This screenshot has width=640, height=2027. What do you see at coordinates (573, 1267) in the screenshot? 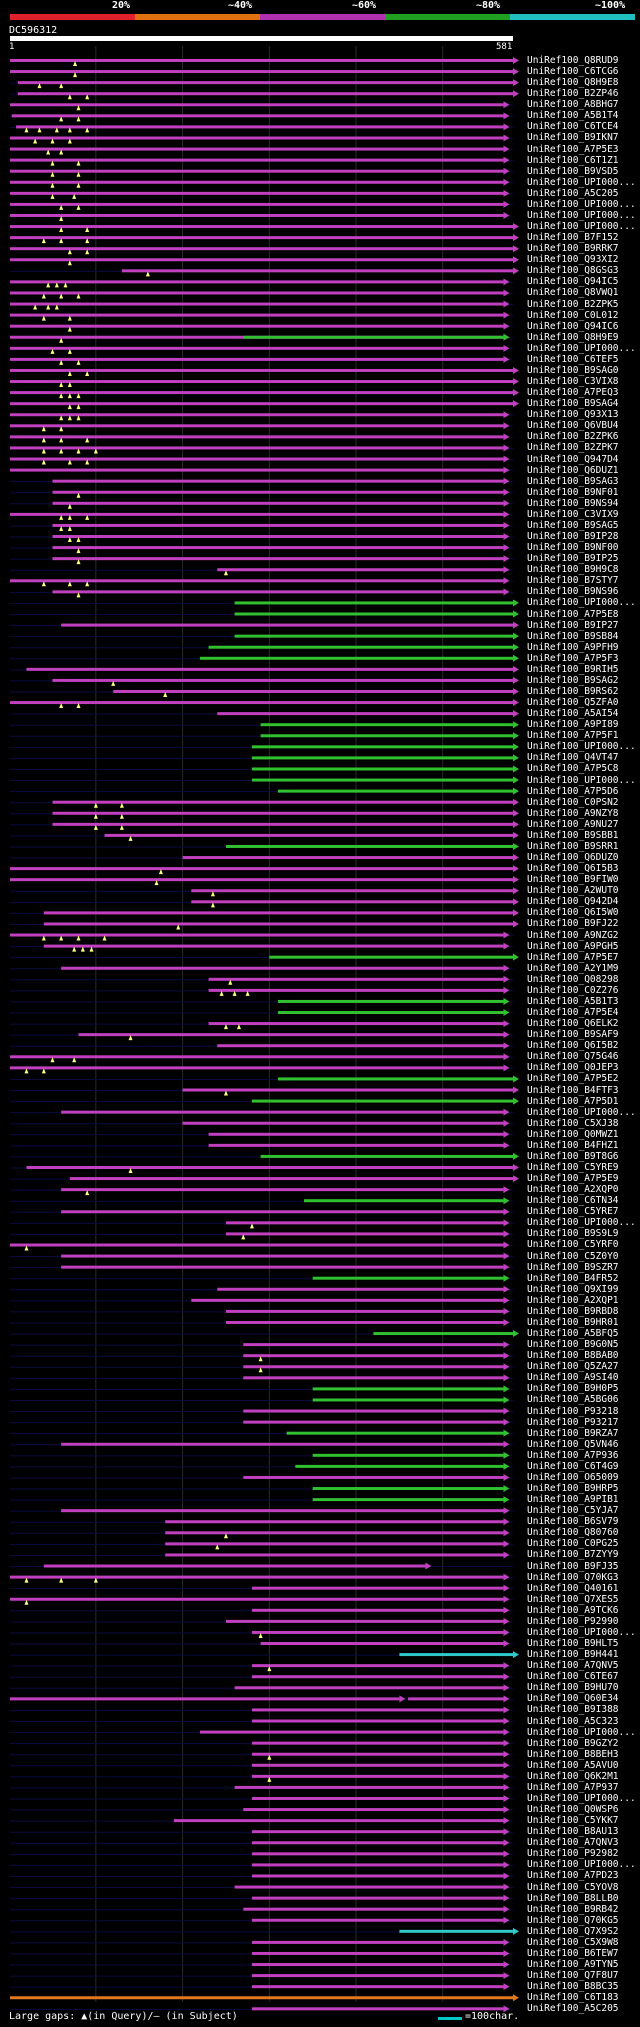
I see `hit-label: UniRef100_B9SZR7` at bounding box center [573, 1267].